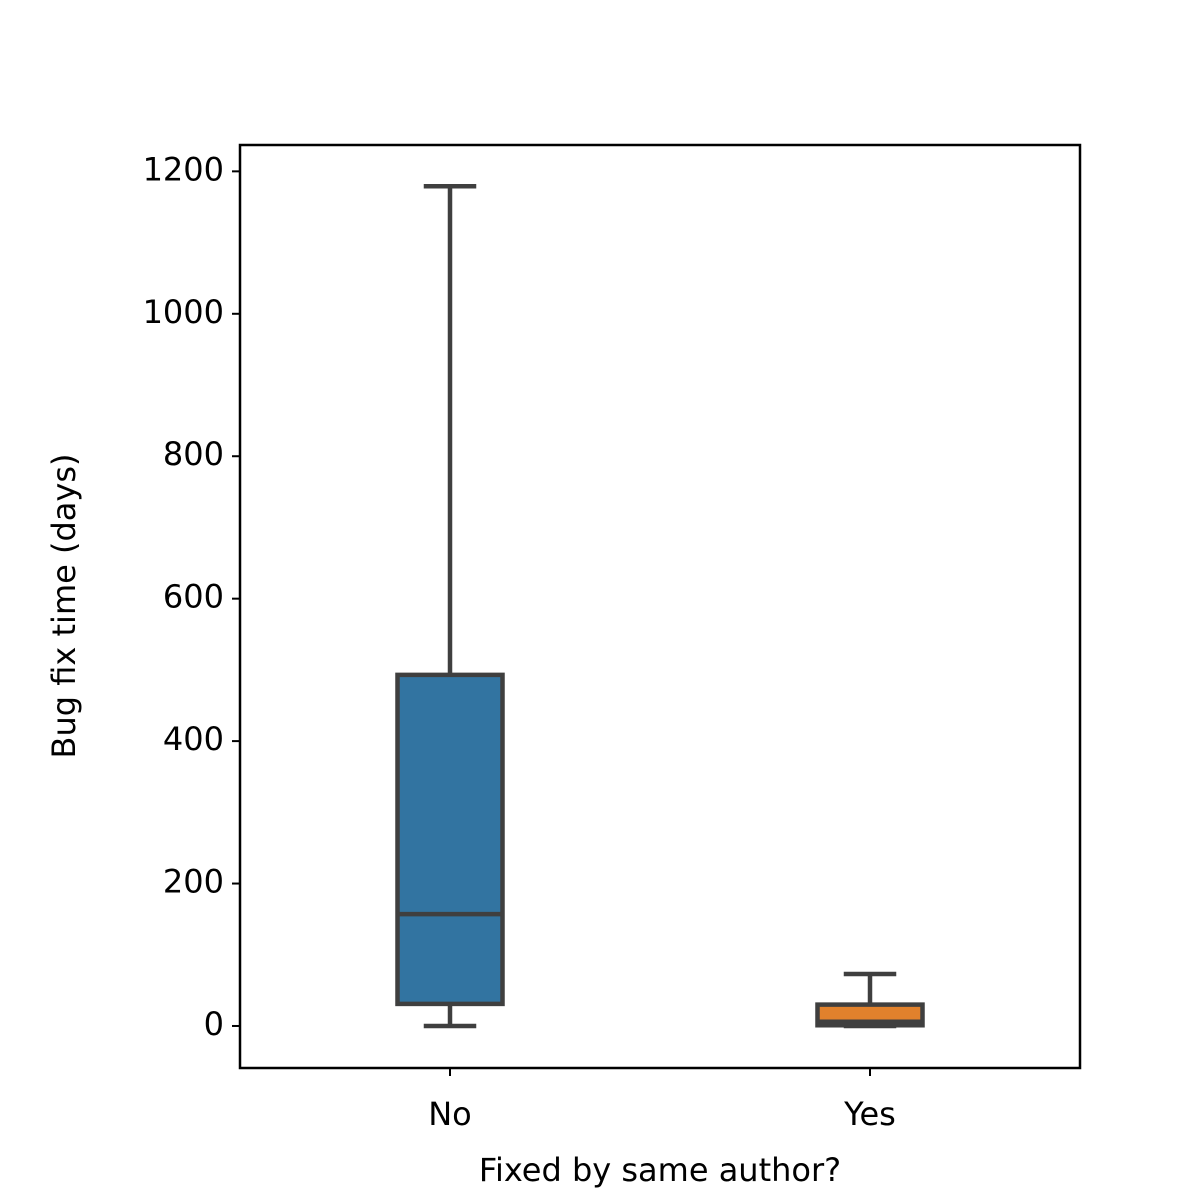 The width and height of the screenshot is (1200, 1200). Describe the element at coordinates (450, 1114) in the screenshot. I see `x-tick-label: No` at that location.